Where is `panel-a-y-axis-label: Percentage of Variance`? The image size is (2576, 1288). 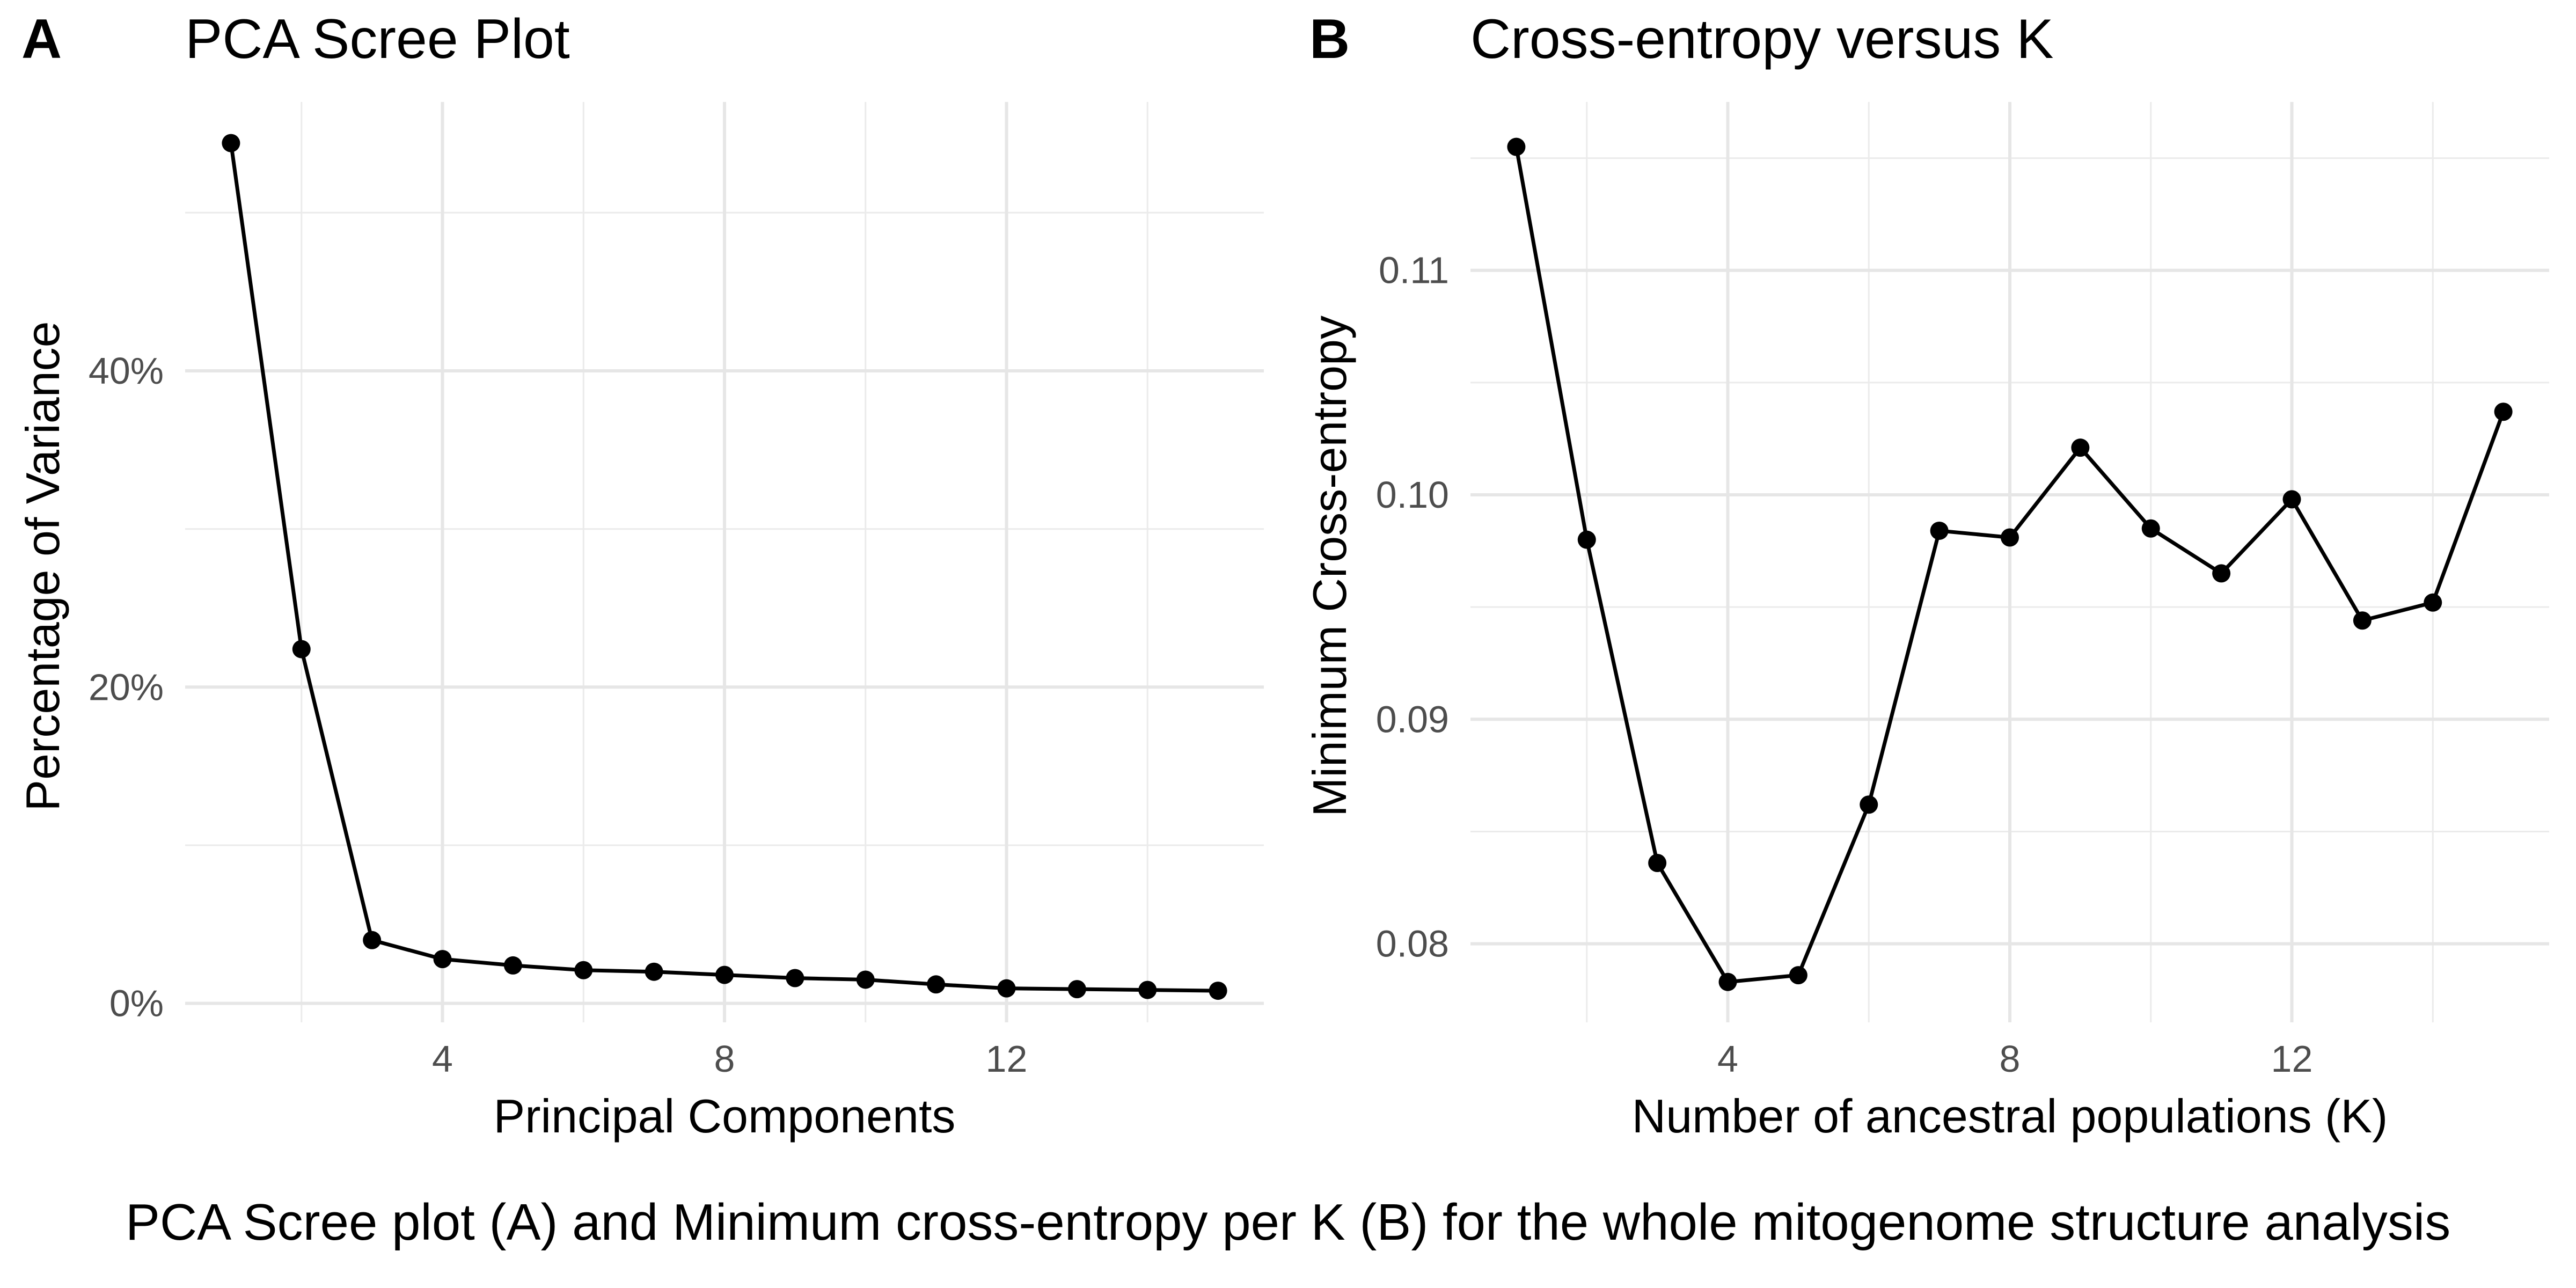 panel-a-y-axis-label: Percentage of Variance is located at coordinates (42, 566).